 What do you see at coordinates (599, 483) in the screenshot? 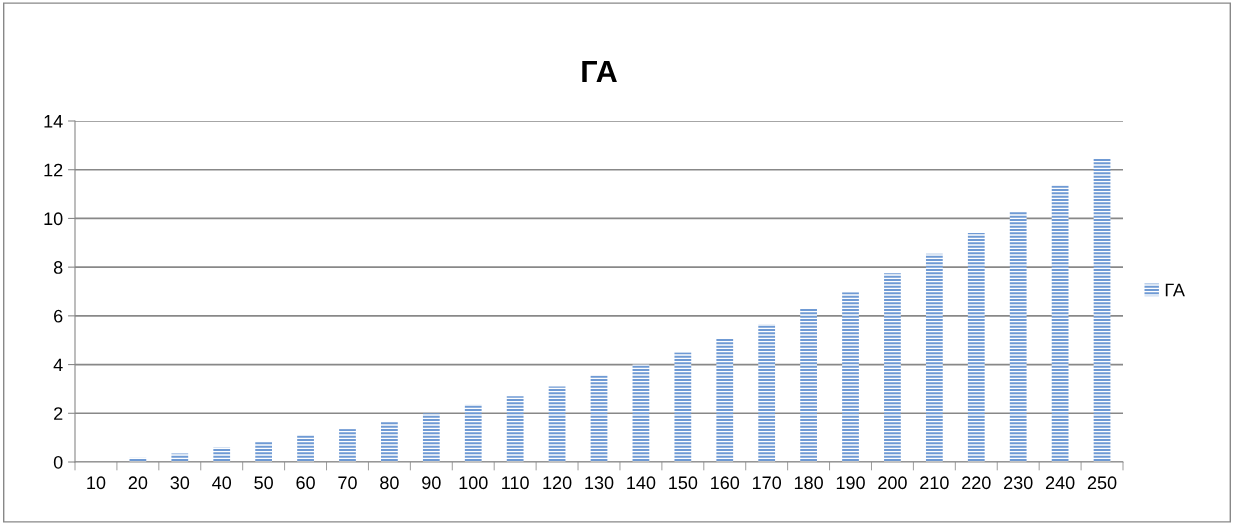
I see `x-tick-label: 130` at bounding box center [599, 483].